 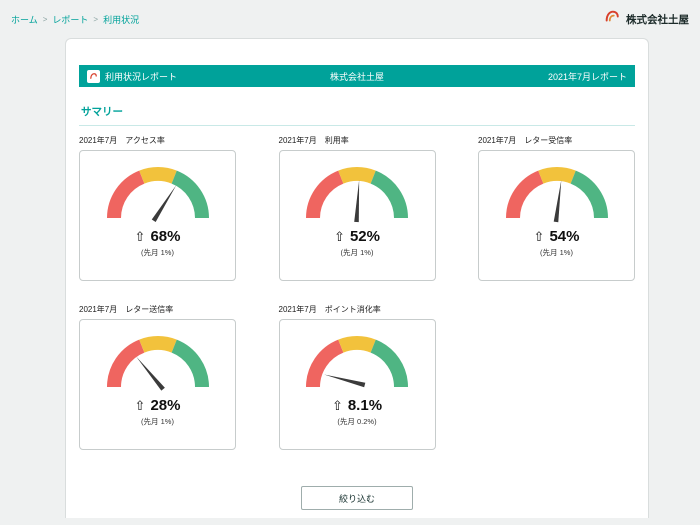 I want to click on gauge-card: ⇧ 52% (先月 1%), so click(x=357, y=215).